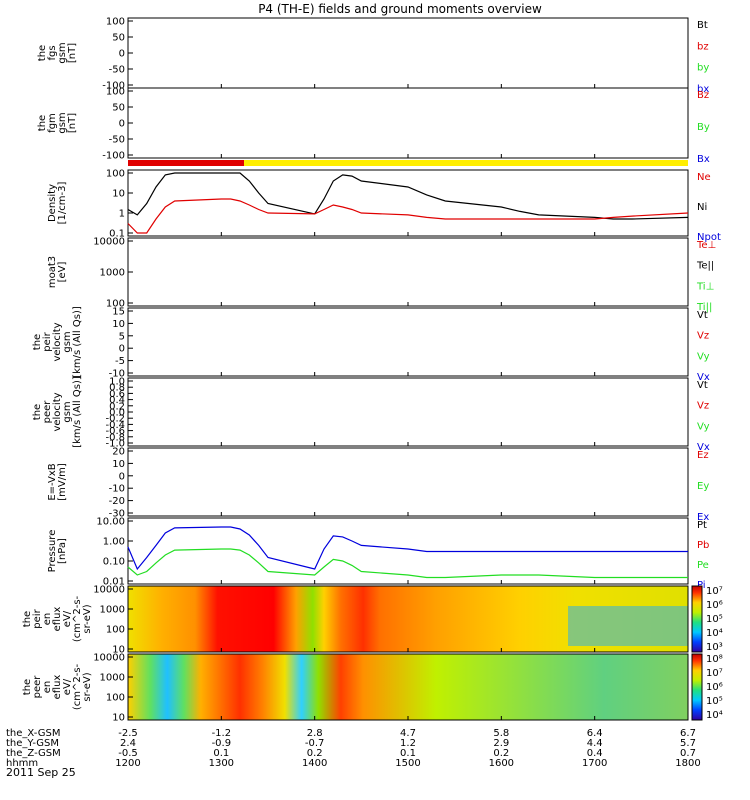 The image size is (750, 800). I want to click on y-tick-label: 0.1, so click(117, 234).